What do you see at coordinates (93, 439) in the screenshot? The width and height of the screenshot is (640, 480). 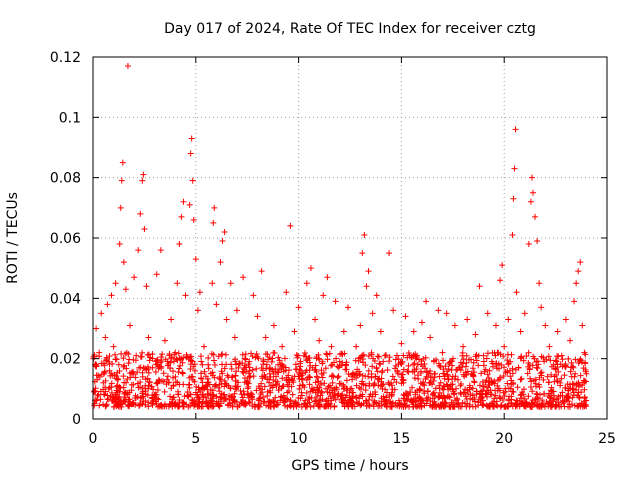 I see `x-tick-label: 0` at bounding box center [93, 439].